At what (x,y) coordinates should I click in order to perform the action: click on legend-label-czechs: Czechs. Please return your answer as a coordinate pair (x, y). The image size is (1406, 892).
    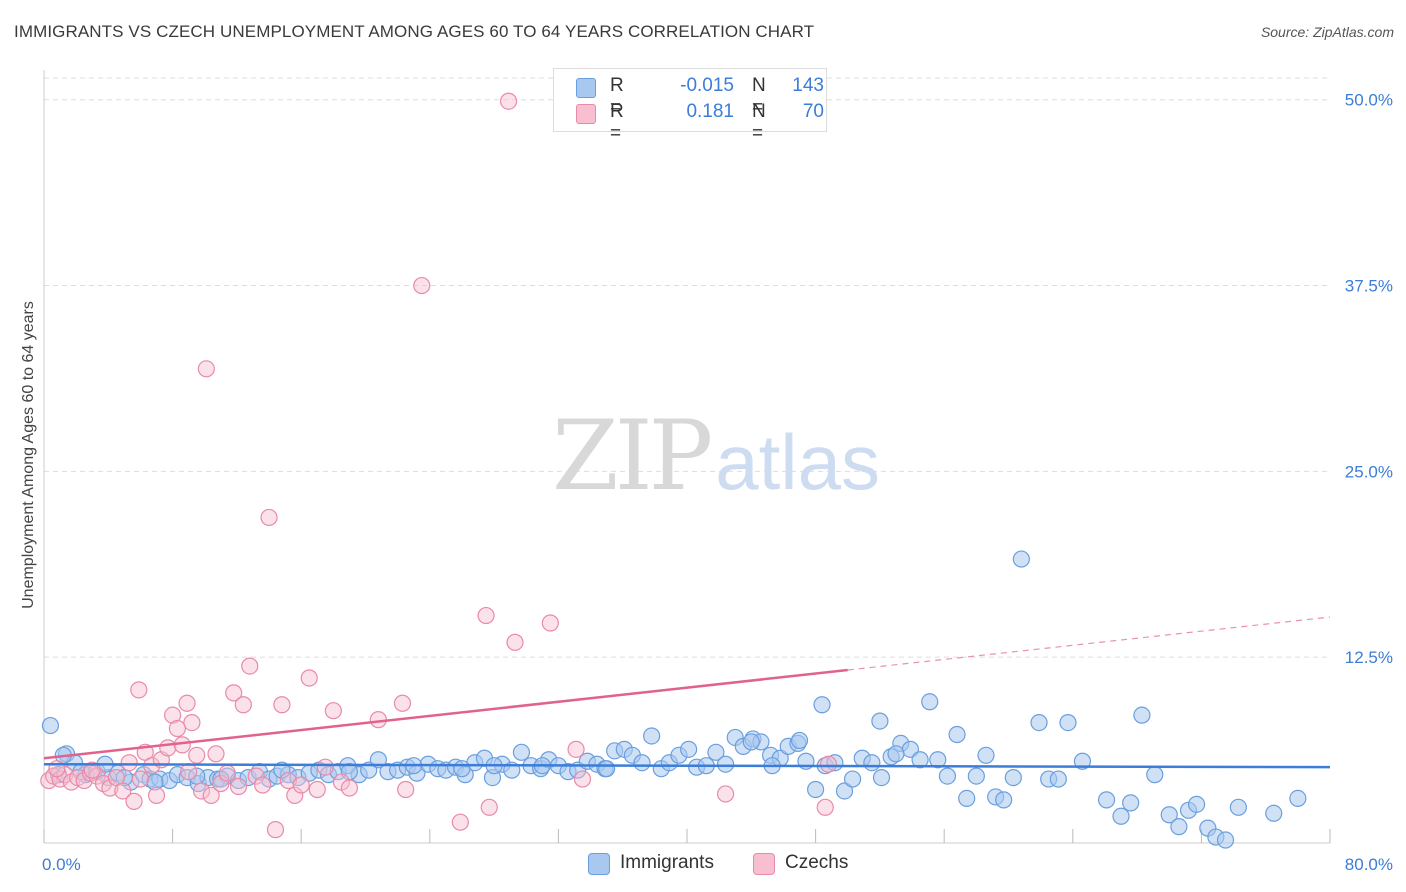
    Looking at the image, I should click on (817, 862).